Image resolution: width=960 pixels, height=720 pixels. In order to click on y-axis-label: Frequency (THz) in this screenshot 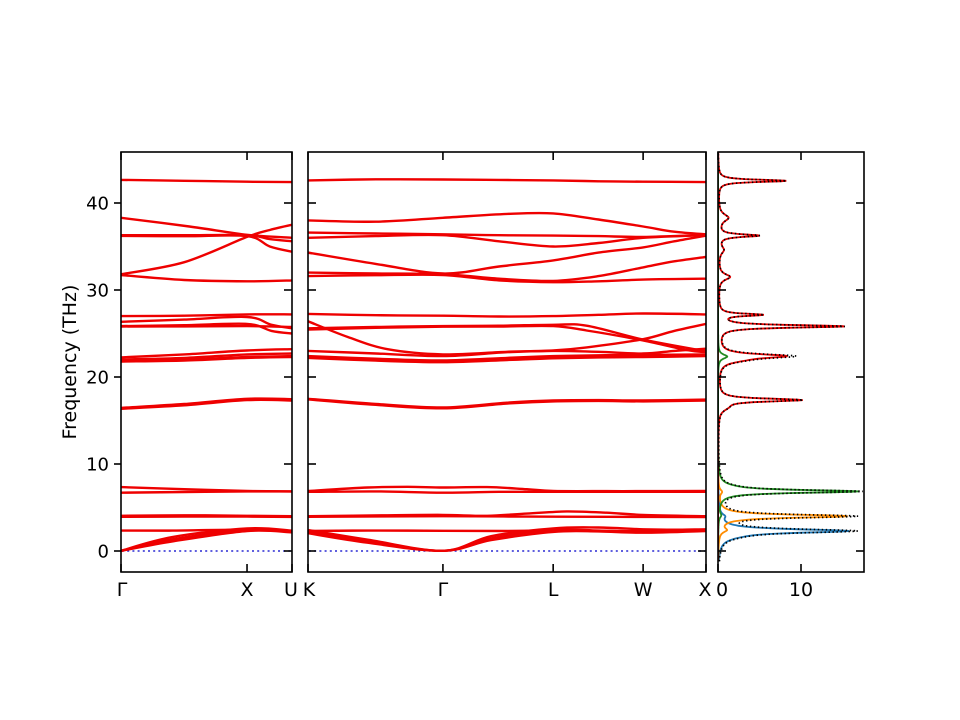, I will do `click(70, 362)`.